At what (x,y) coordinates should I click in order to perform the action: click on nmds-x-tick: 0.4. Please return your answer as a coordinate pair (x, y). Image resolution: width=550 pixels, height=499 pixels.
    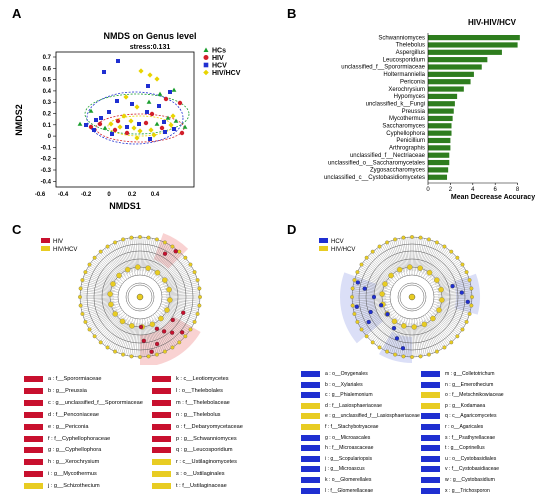
    Looking at the image, I should click on (155, 195).